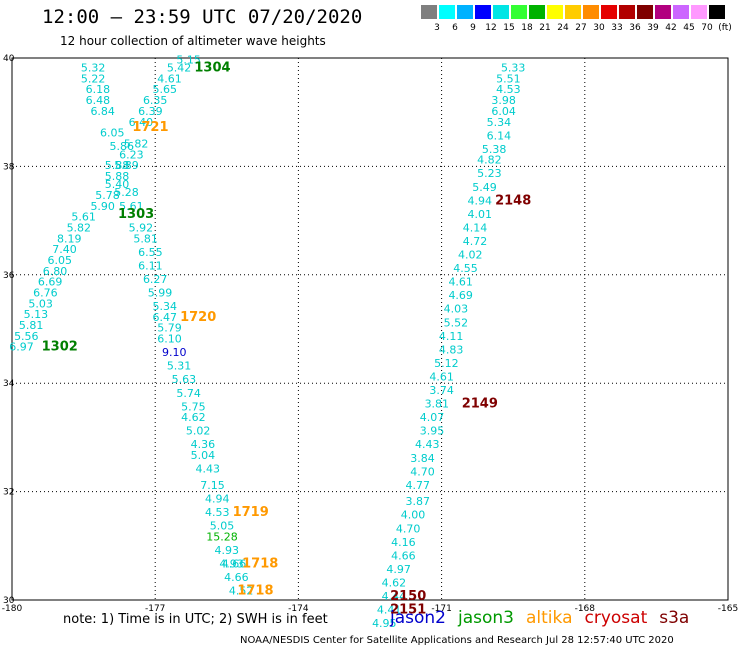 The image size is (740, 650). I want to click on wave-height-point: 3.87, so click(417, 501).